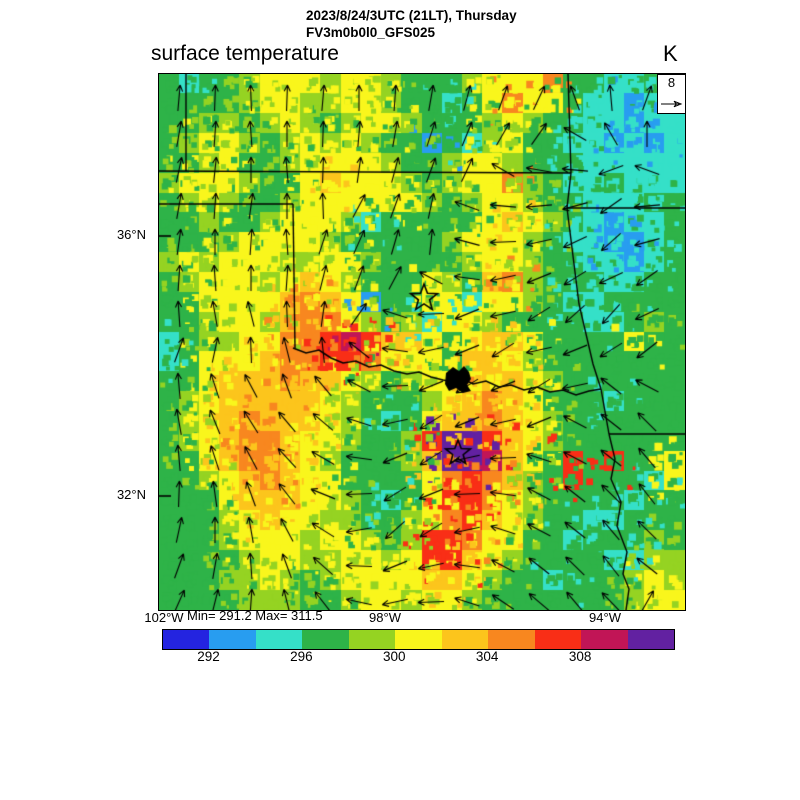 This screenshot has width=800, height=800. Describe the element at coordinates (131, 494) in the screenshot. I see `lat-label-32n: 32°N` at that location.